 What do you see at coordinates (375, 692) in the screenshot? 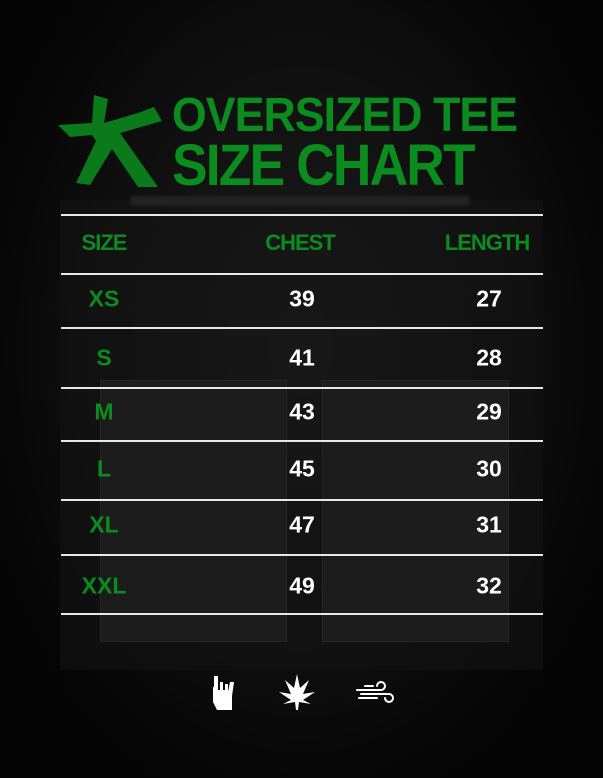
I see `wind-icon` at bounding box center [375, 692].